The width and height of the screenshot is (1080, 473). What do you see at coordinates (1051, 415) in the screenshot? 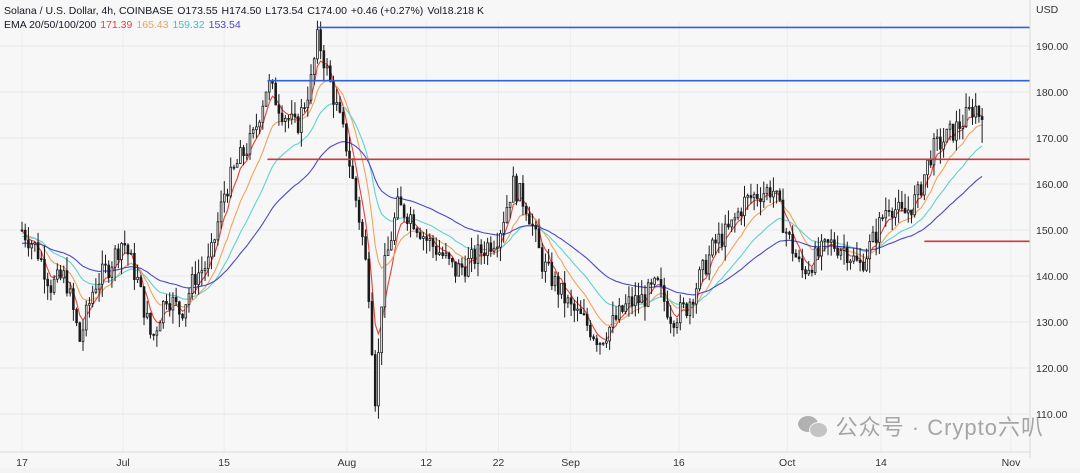
I see `price-tick-label: 110.00` at bounding box center [1051, 415].